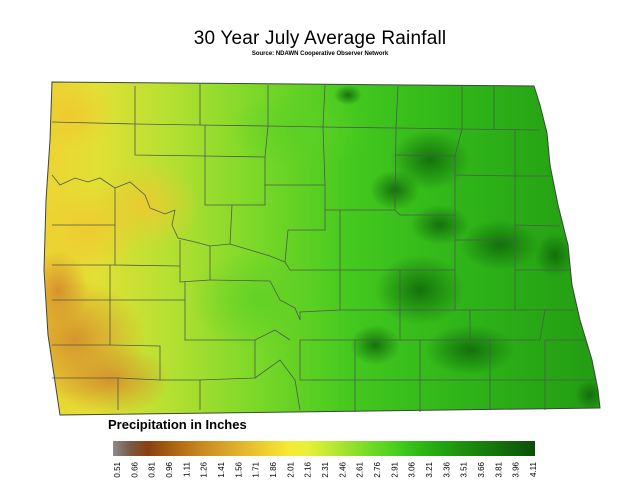 The width and height of the screenshot is (640, 495). What do you see at coordinates (360, 469) in the screenshot?
I see `legend-tick-label: 2.61` at bounding box center [360, 469].